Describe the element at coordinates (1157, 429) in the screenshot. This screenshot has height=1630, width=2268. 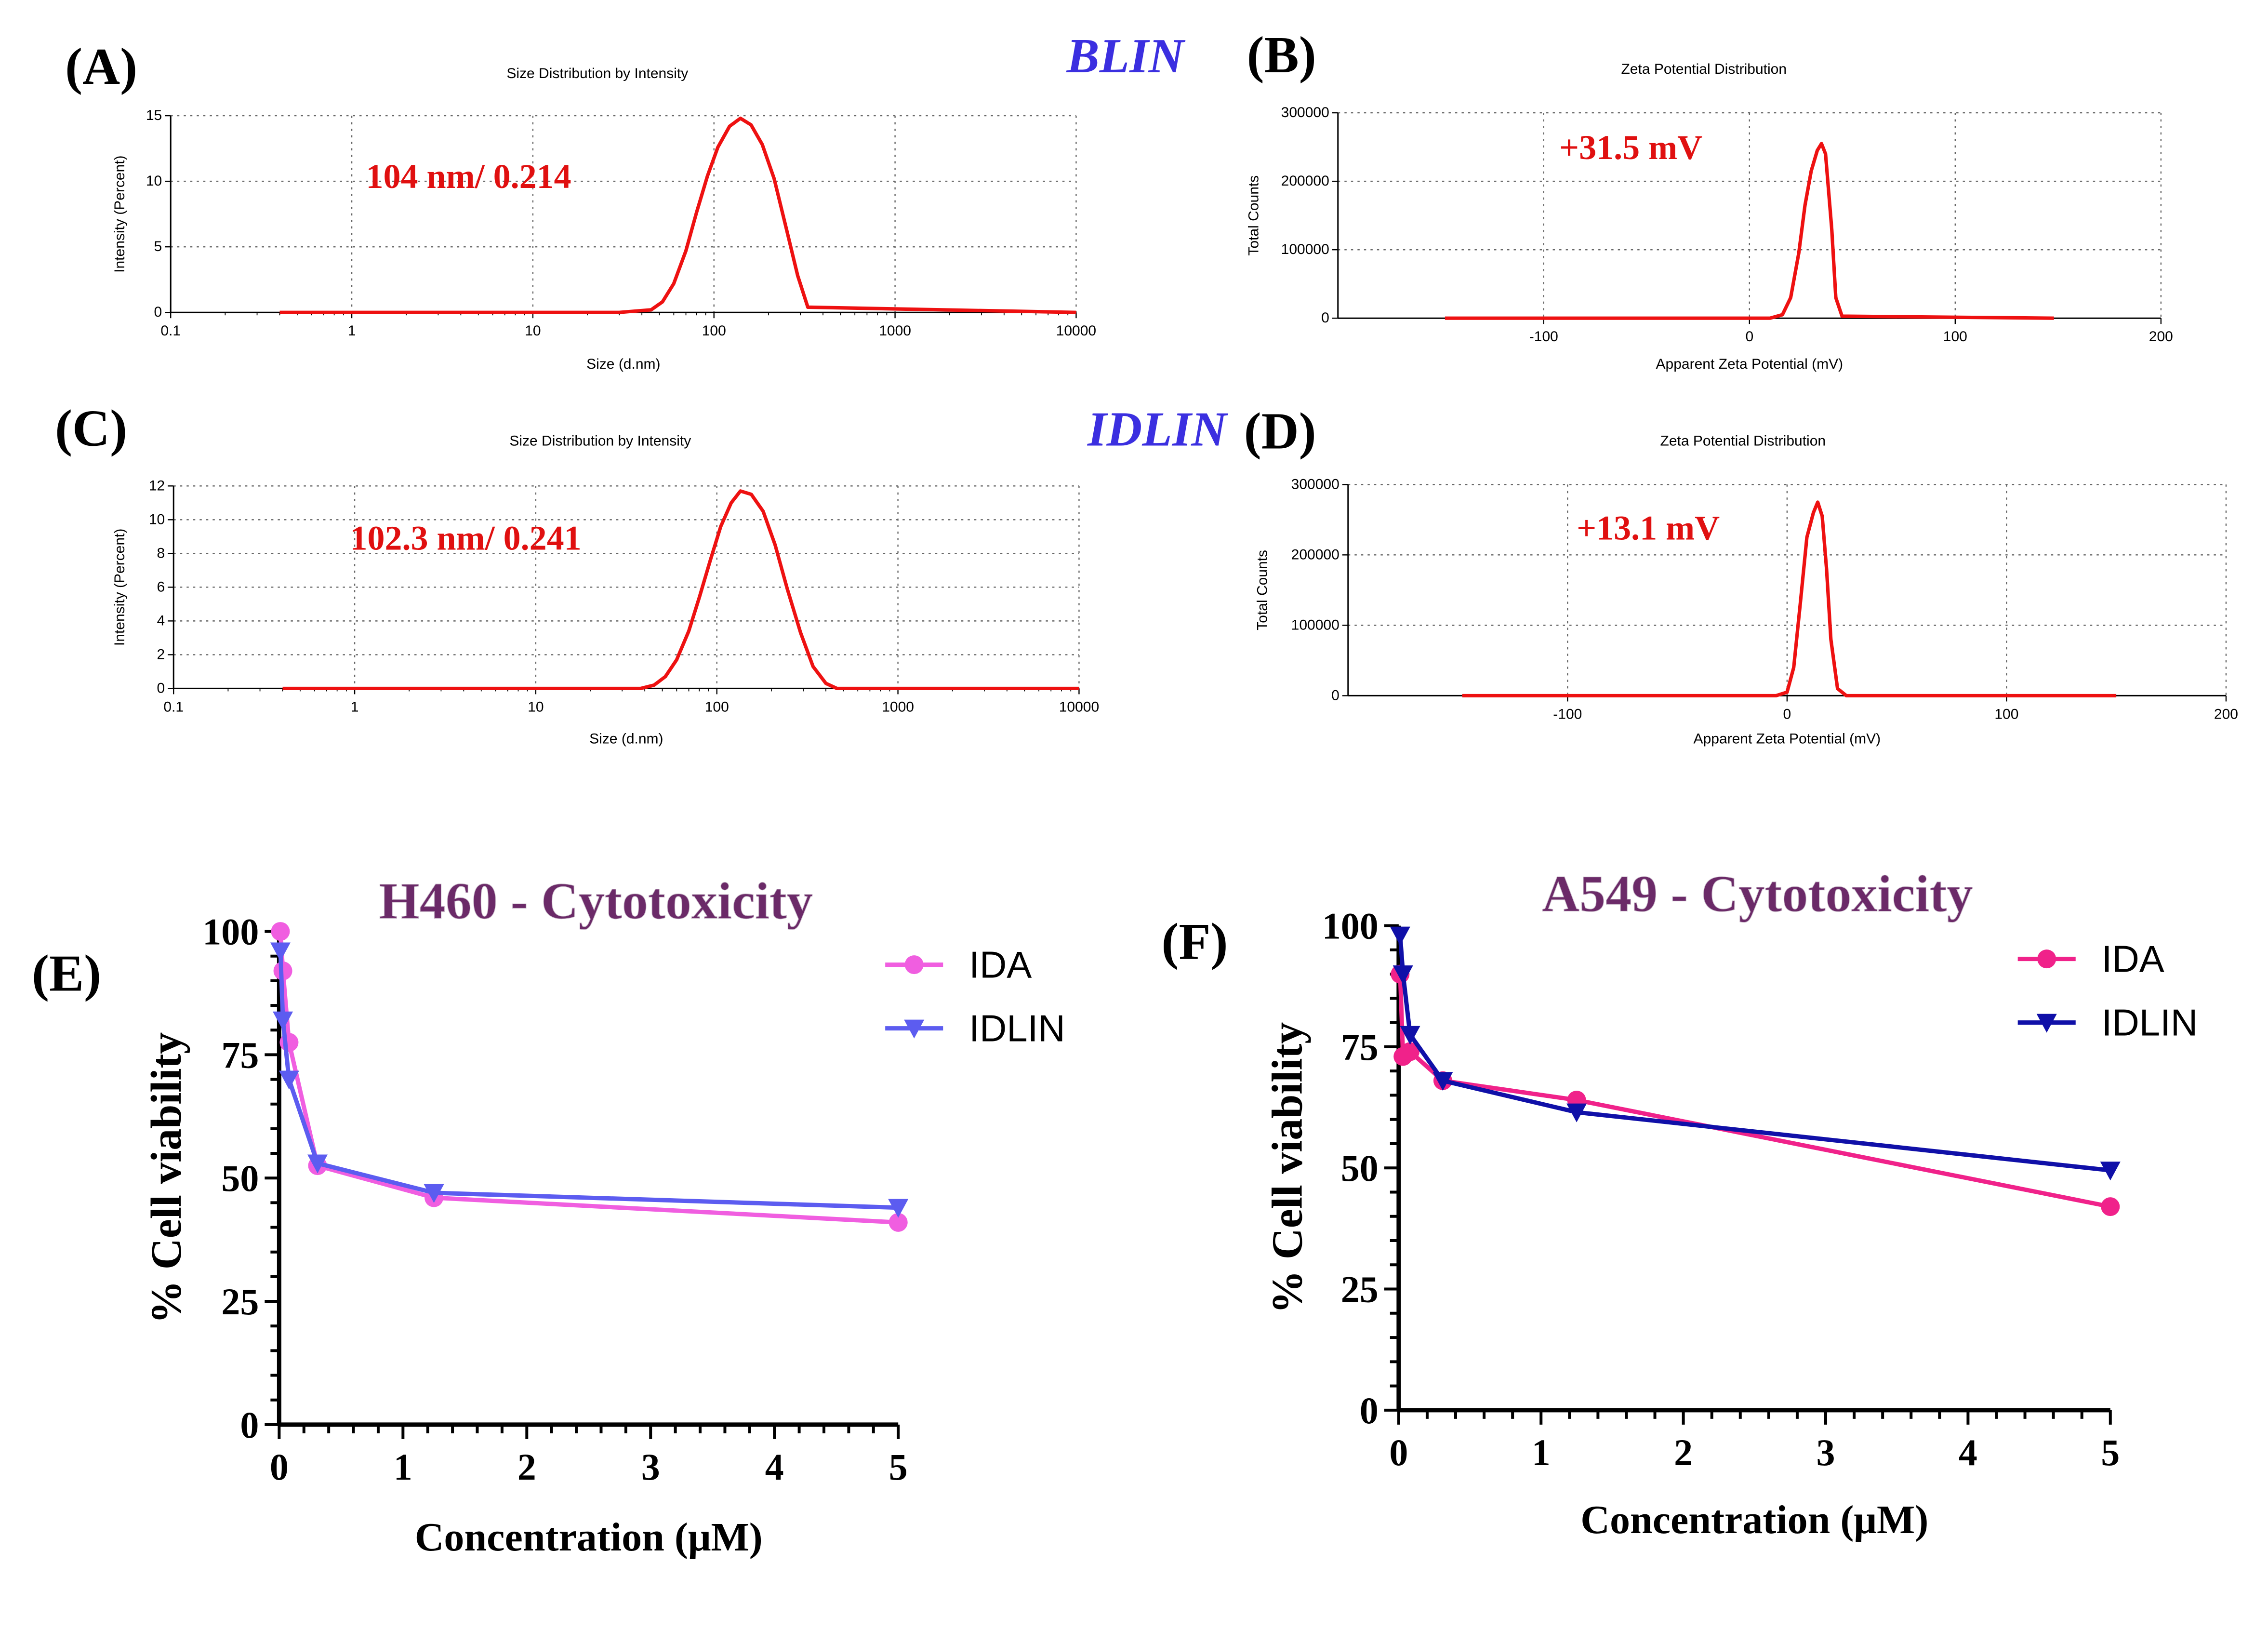
I see `group-label-idlin: IDLIN` at that location.